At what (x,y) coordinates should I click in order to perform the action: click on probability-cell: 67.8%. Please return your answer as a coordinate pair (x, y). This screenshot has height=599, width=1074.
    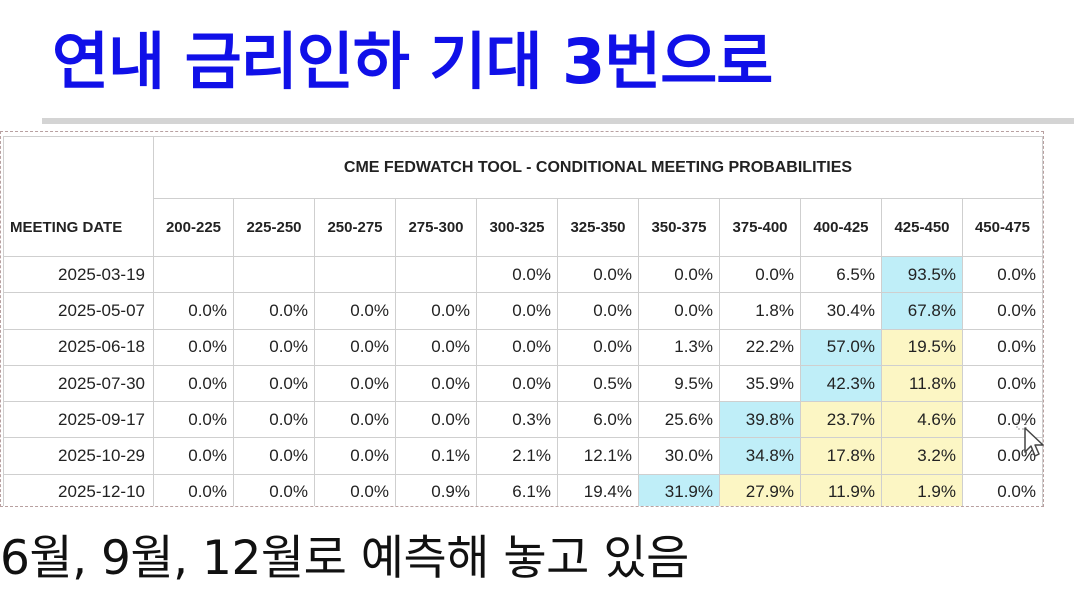
    Looking at the image, I should click on (922, 311).